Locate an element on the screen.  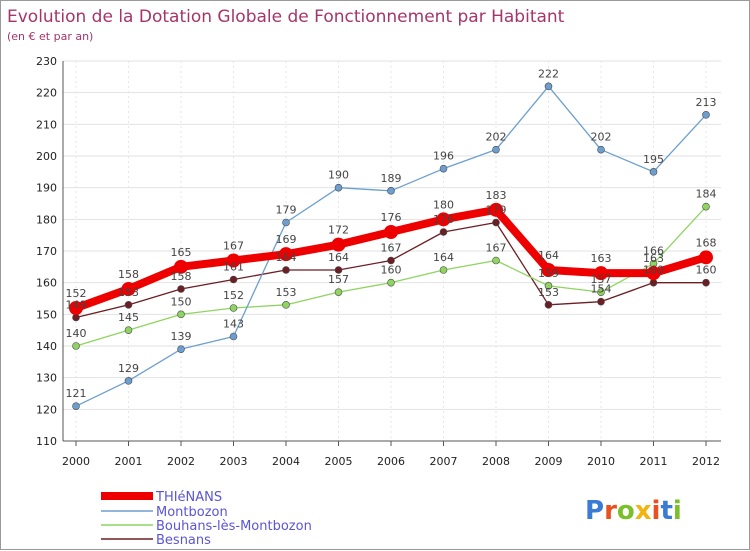
data-label: 213 is located at coordinates (706, 102).